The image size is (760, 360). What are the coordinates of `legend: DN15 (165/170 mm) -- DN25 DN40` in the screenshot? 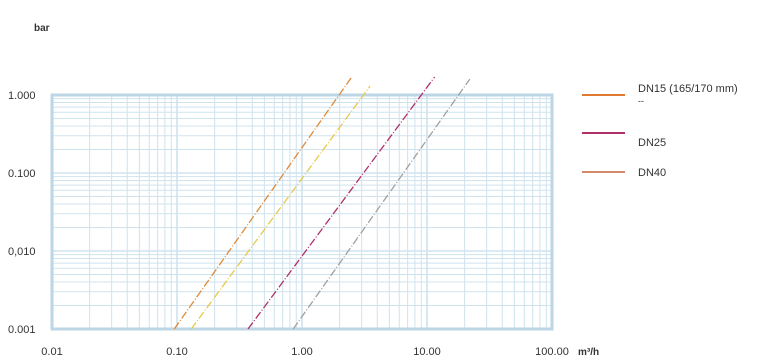 It's located at (660, 131).